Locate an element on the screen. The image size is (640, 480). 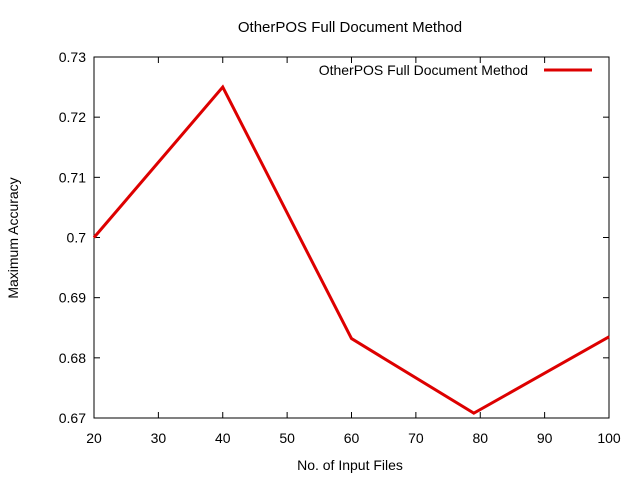
y-axis-tick-labels: 0.67 0.68 0.69 0.7 0.71 0.72 0.73 is located at coordinates (72, 237).